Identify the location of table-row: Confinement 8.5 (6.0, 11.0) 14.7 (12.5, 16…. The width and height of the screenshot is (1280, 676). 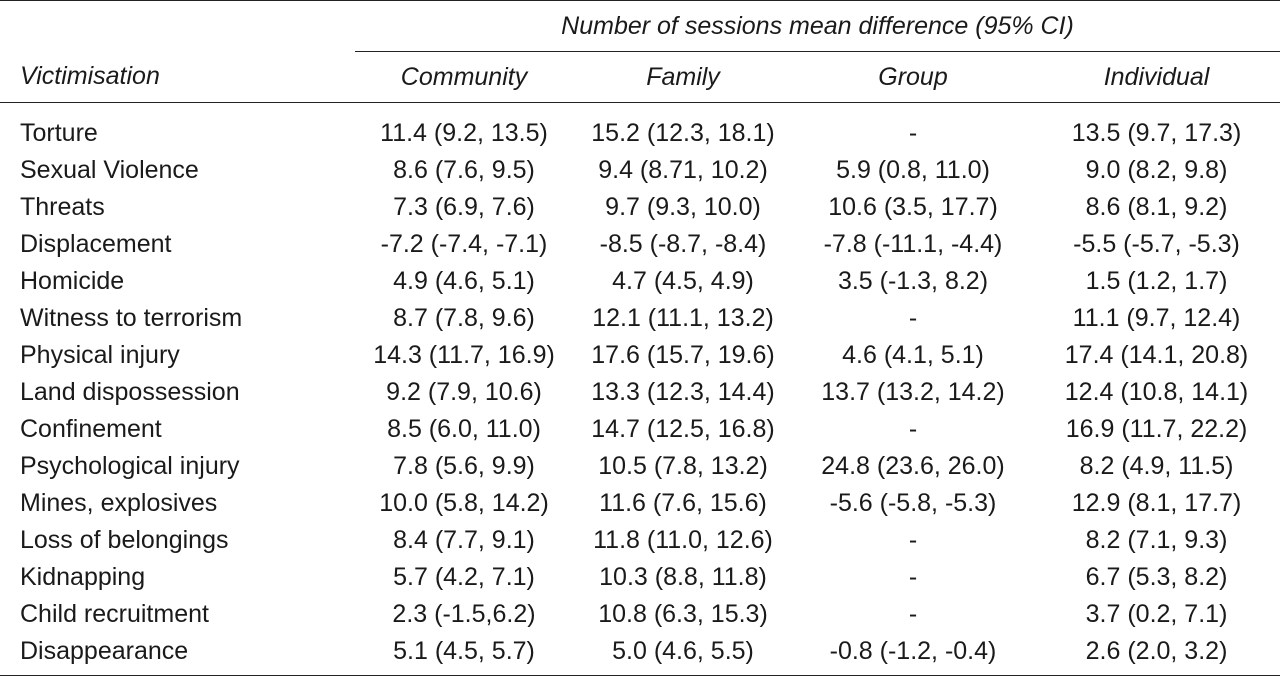
(640, 429).